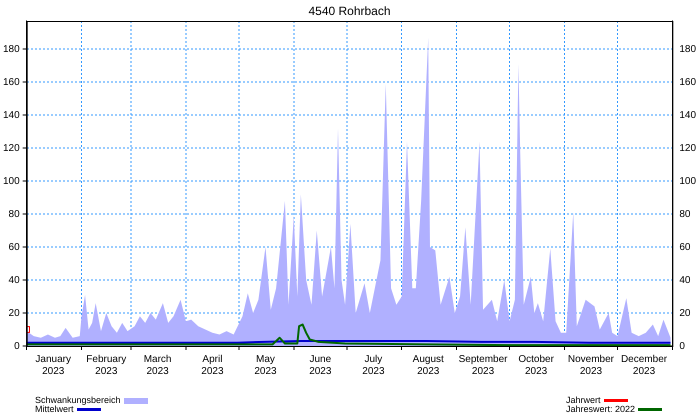 The width and height of the screenshot is (699, 415). What do you see at coordinates (11, 148) in the screenshot?
I see `y-tick-label: 120` at bounding box center [11, 148].